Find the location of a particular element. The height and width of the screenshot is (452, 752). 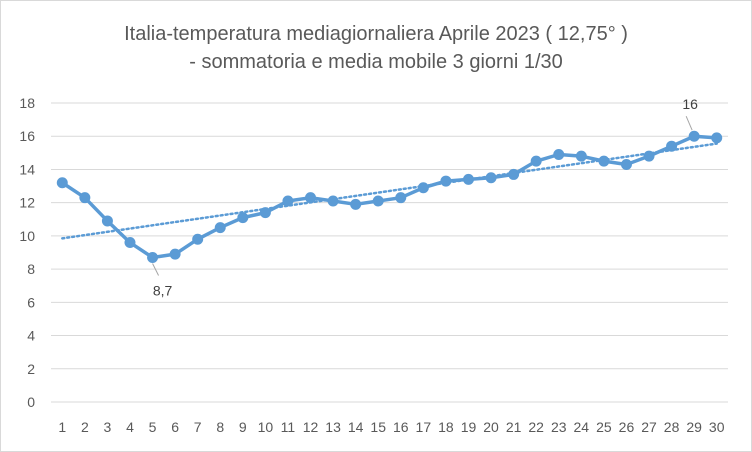

y-tick-label: 14 is located at coordinates (27, 169).